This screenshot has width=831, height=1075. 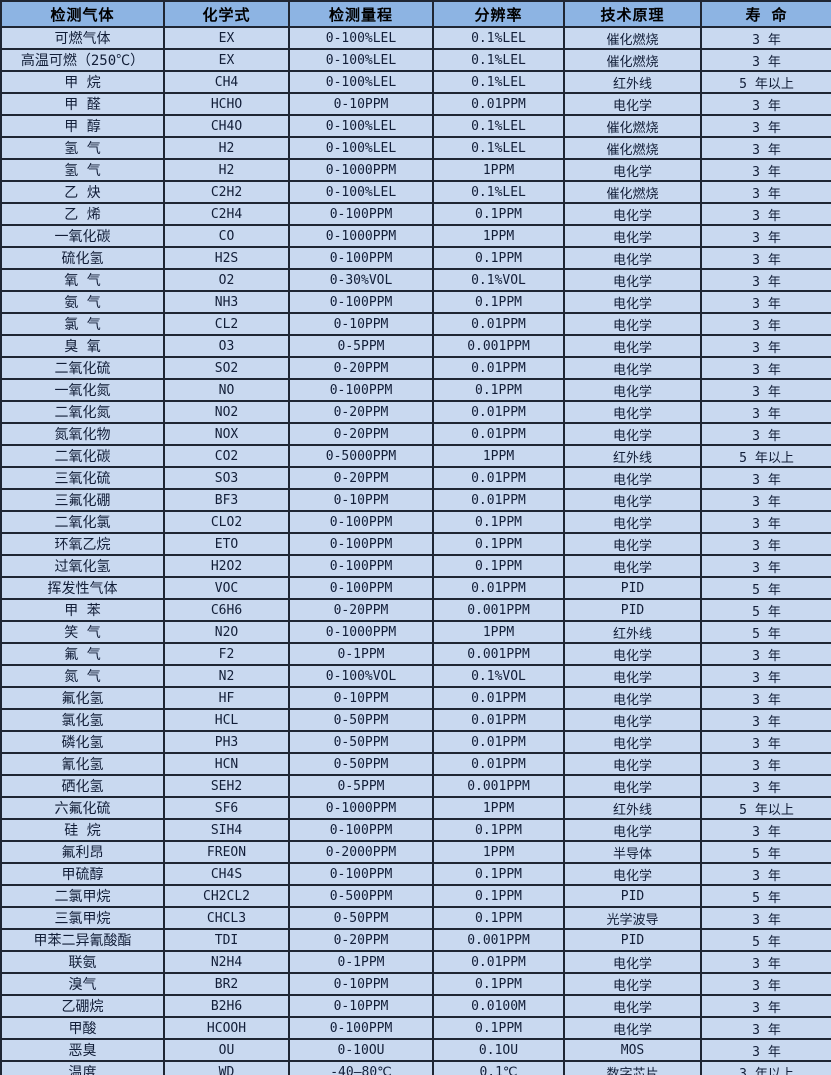 What do you see at coordinates (765, 1067) in the screenshot?
I see `table-cell: 3 年以上` at bounding box center [765, 1067].